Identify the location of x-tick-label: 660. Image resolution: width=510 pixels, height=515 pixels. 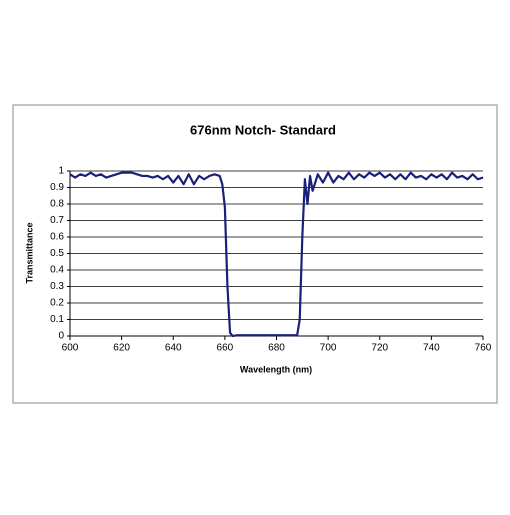
(225, 348).